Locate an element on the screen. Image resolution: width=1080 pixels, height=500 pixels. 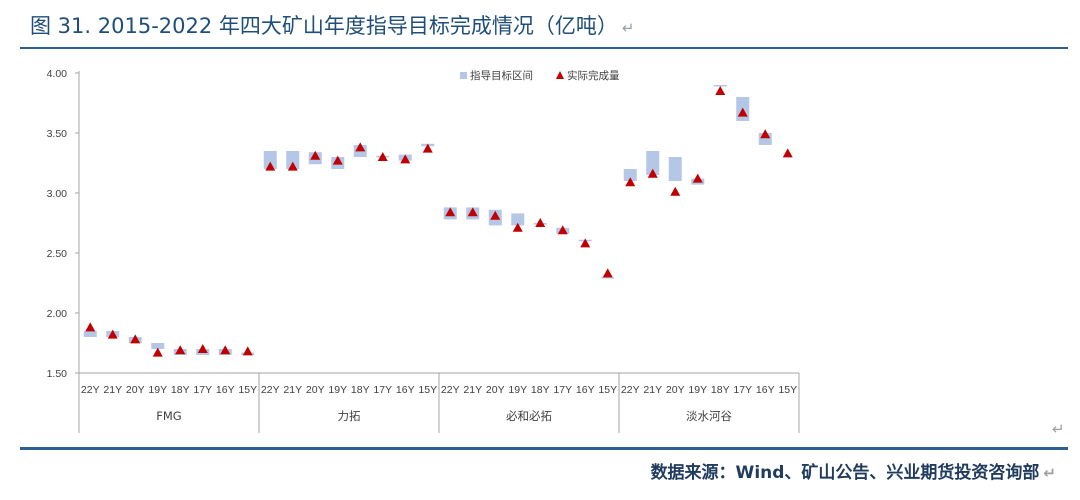
y-tick-label: 3.50 is located at coordinates (57, 134).